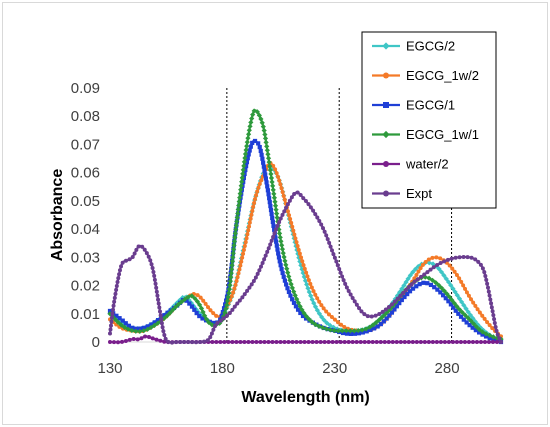 The width and height of the screenshot is (550, 427). Describe the element at coordinates (57, 215) in the screenshot. I see `y-axis-title: Absorbance` at that location.